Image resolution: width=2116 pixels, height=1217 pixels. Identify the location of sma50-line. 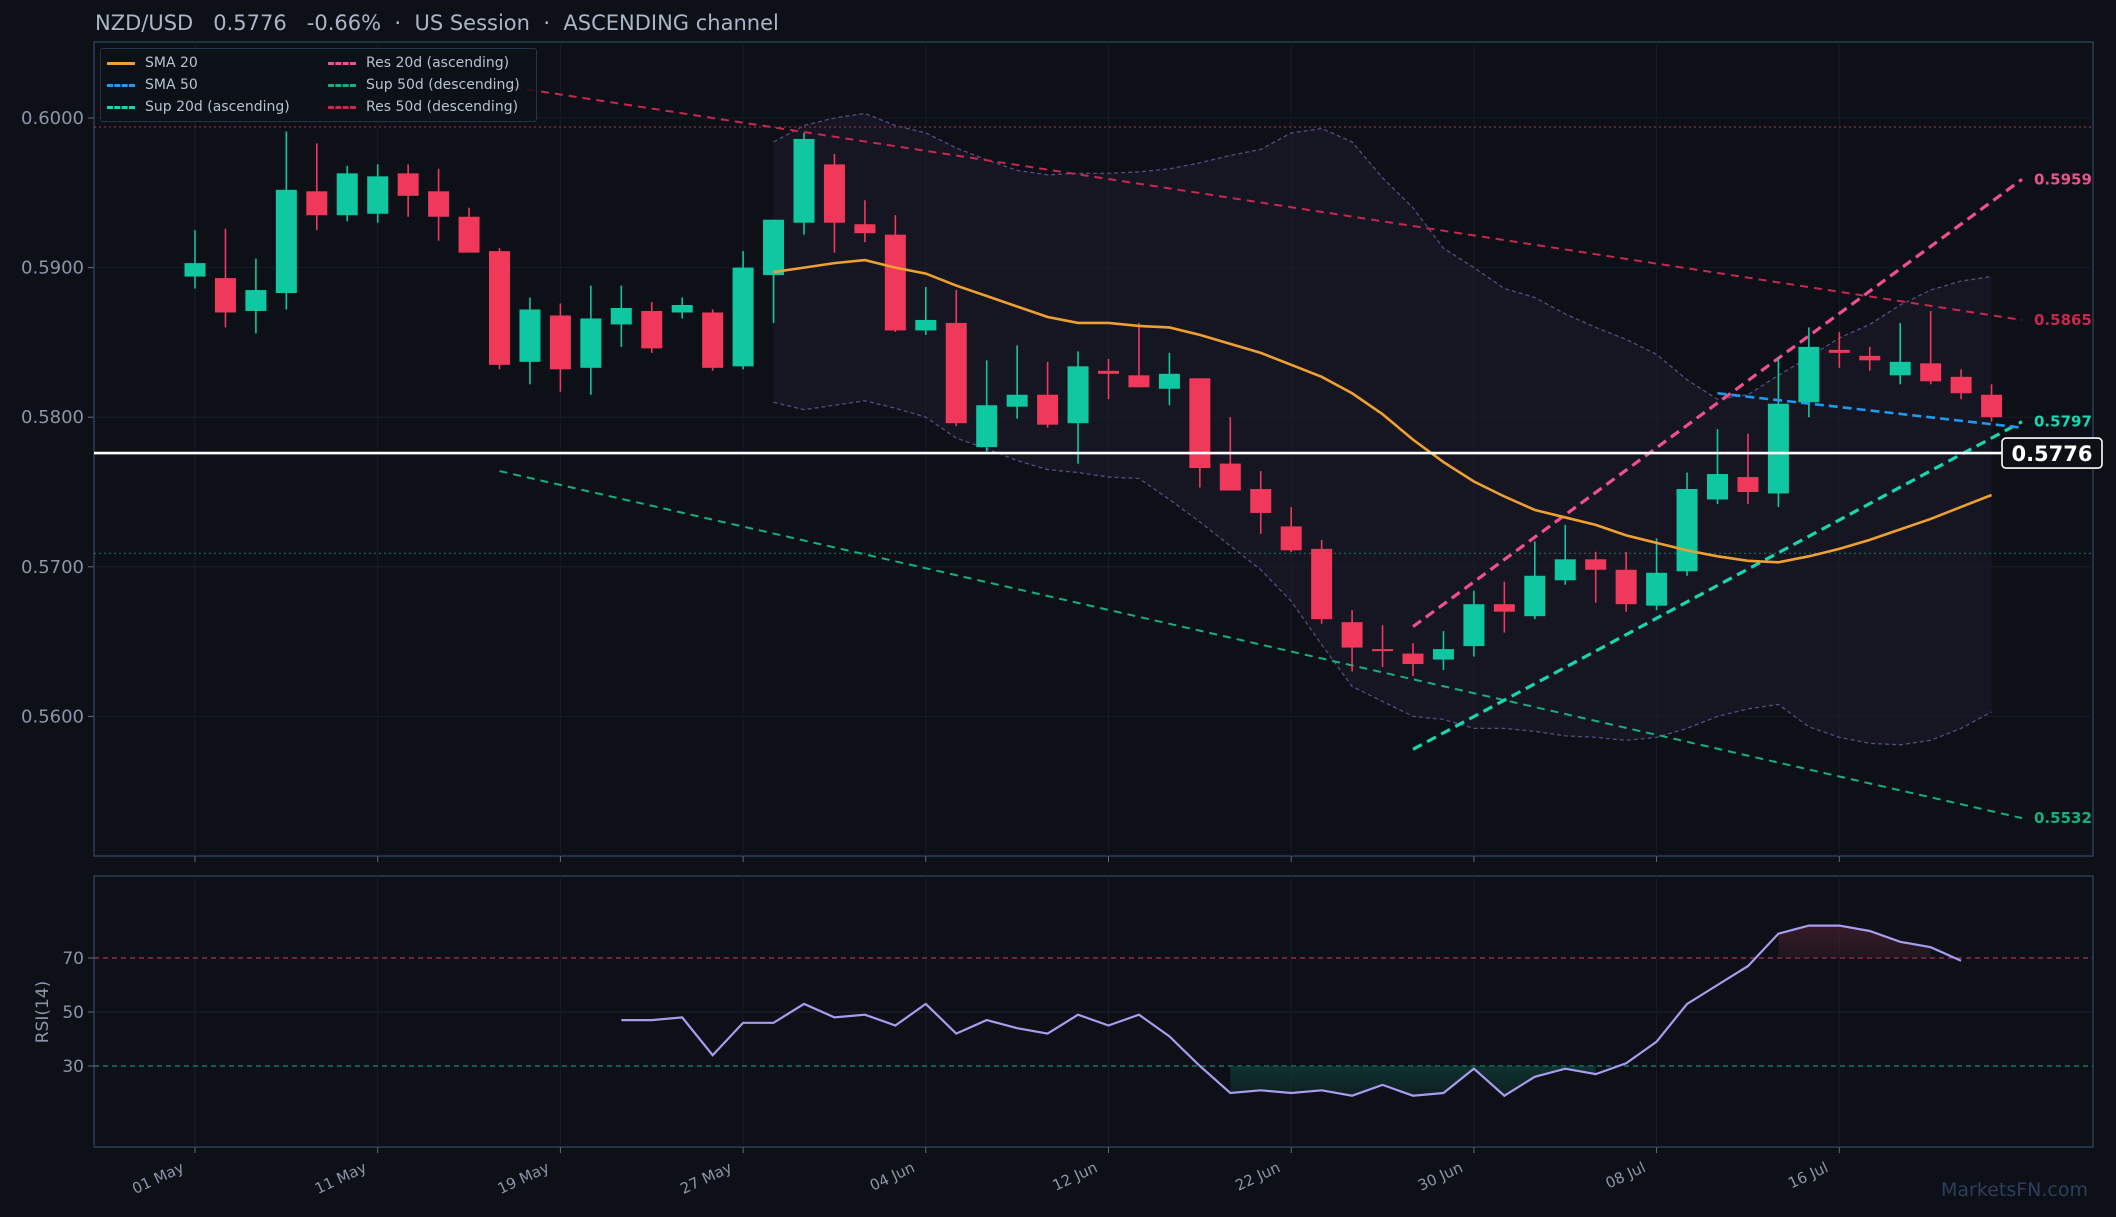
(1870, 410).